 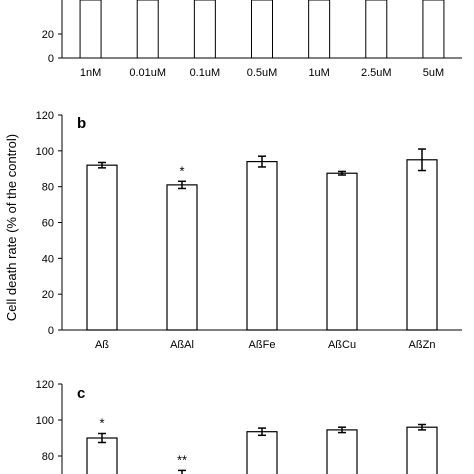 What do you see at coordinates (182, 345) in the screenshot?
I see `x-tick-label: AßAl` at bounding box center [182, 345].